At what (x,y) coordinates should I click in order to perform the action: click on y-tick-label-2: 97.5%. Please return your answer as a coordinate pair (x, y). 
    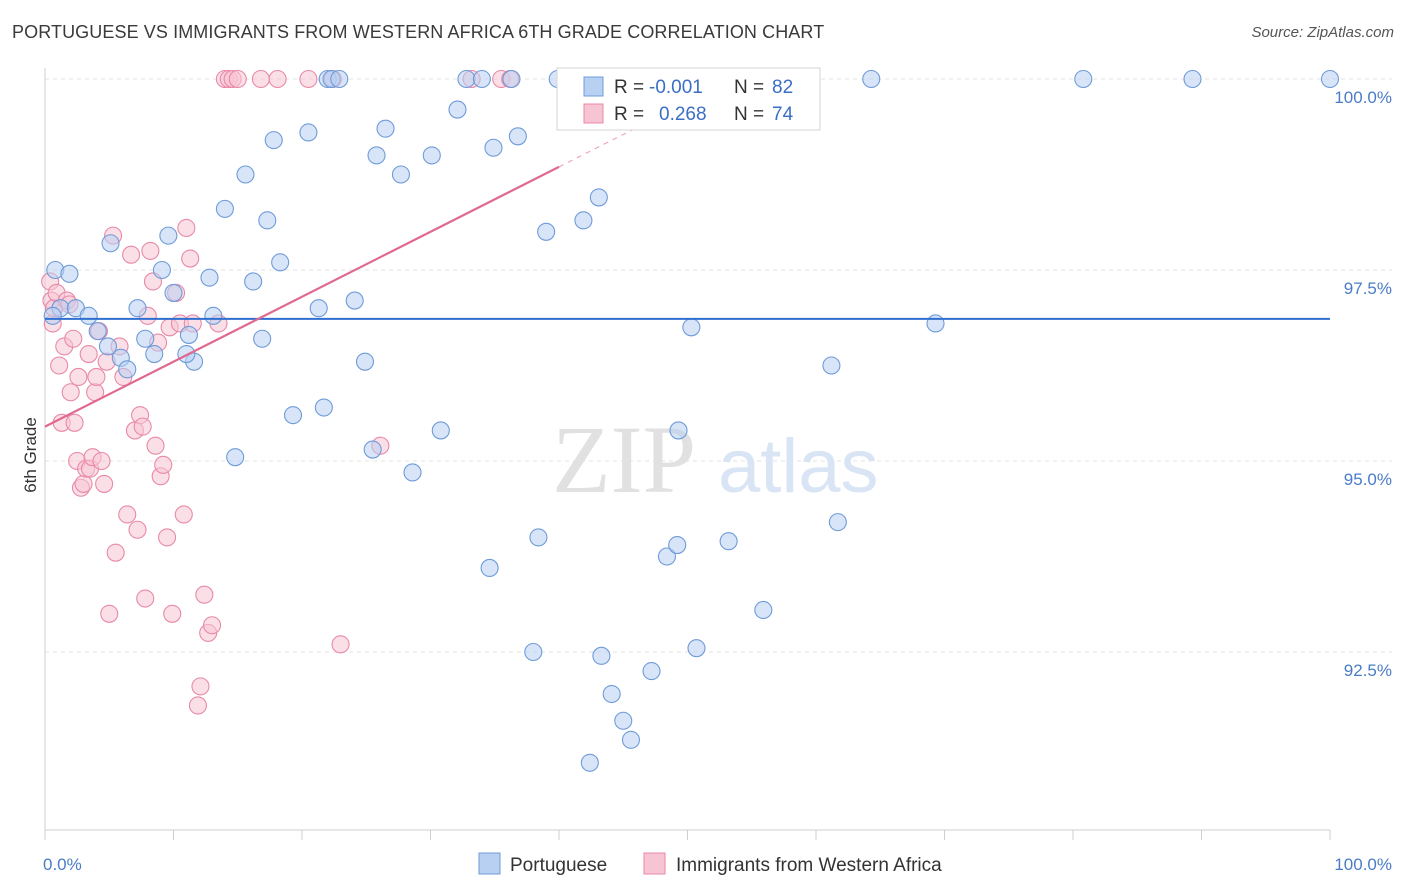
    Looking at the image, I should click on (1368, 288).